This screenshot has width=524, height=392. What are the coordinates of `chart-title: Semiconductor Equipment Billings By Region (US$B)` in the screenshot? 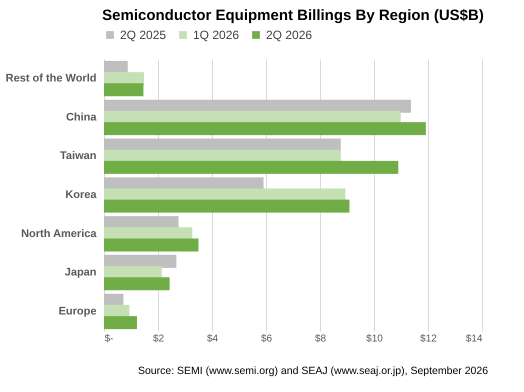 It's located at (293, 15).